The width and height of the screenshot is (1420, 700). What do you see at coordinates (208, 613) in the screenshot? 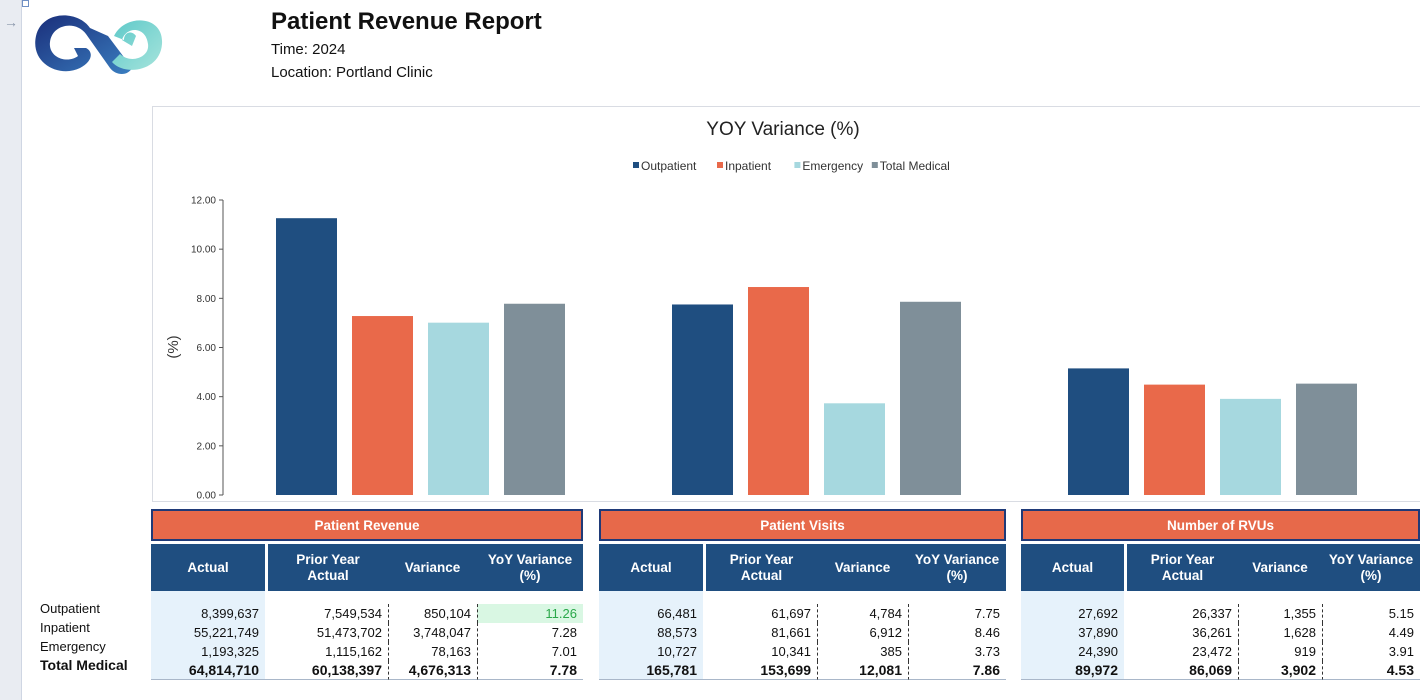
I see `cell-actual: 8,399,637` at bounding box center [208, 613].